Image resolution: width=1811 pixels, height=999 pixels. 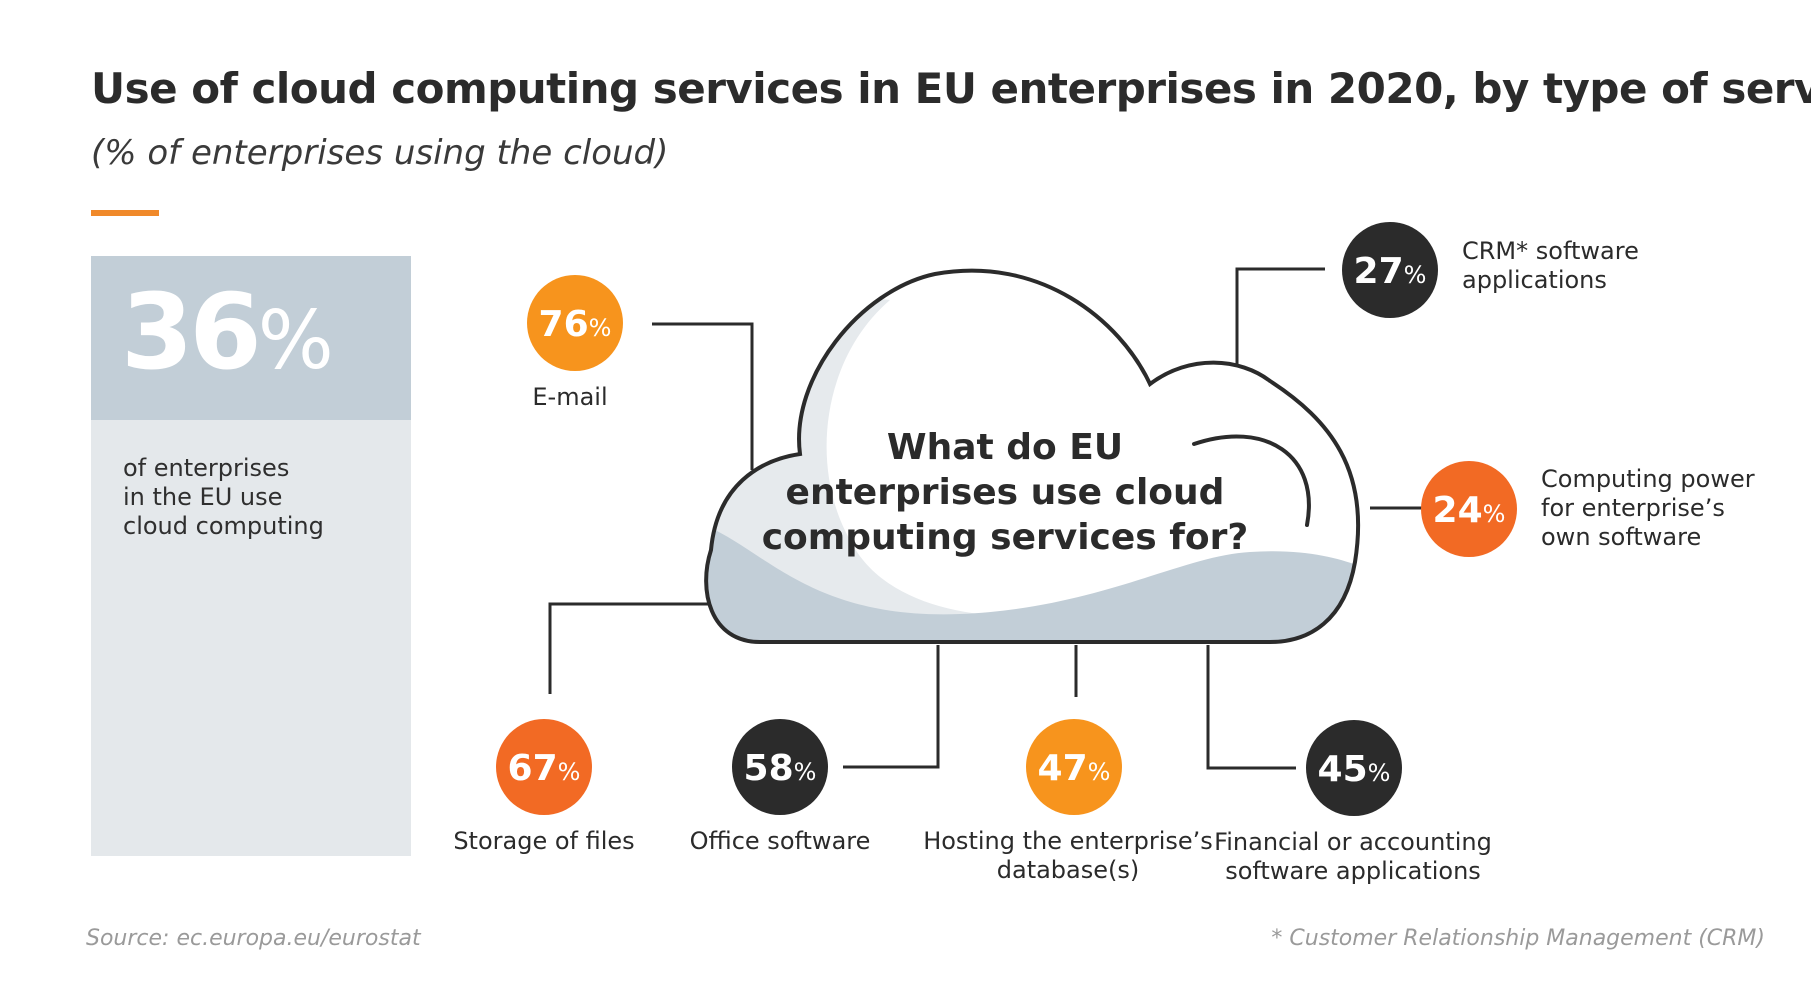 I want to click on cloud-shape, so click(x=1032, y=456).